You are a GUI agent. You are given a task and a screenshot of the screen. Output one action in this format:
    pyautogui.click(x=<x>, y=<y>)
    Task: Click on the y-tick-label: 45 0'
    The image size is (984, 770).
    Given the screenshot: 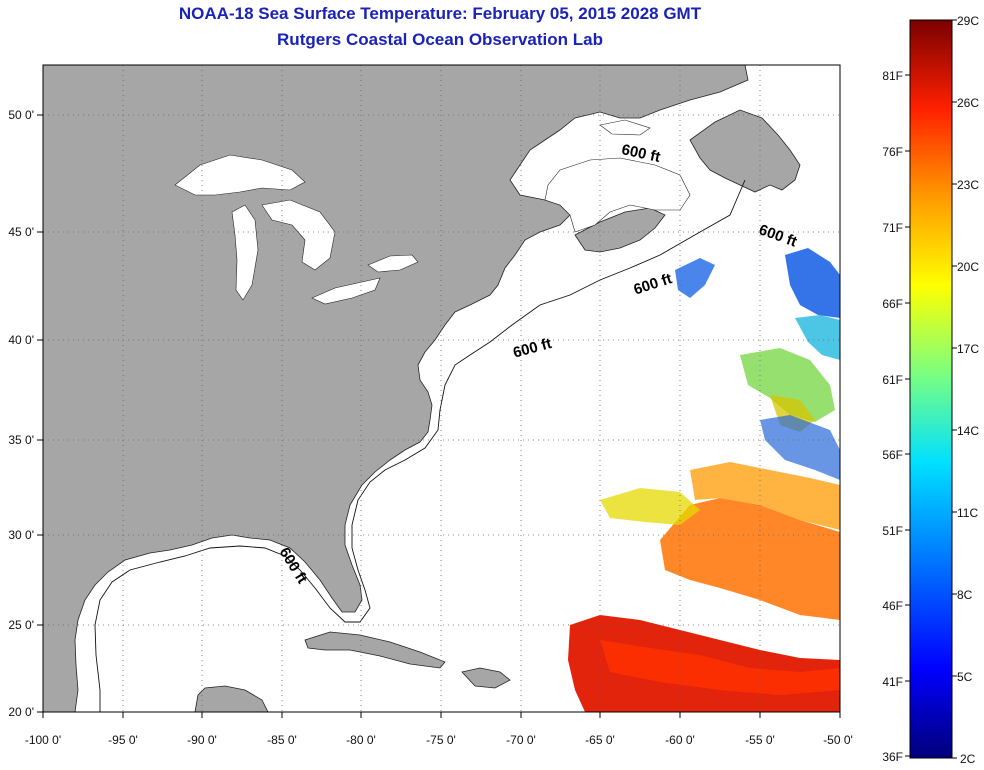 What is the action you would take?
    pyautogui.click(x=21, y=232)
    